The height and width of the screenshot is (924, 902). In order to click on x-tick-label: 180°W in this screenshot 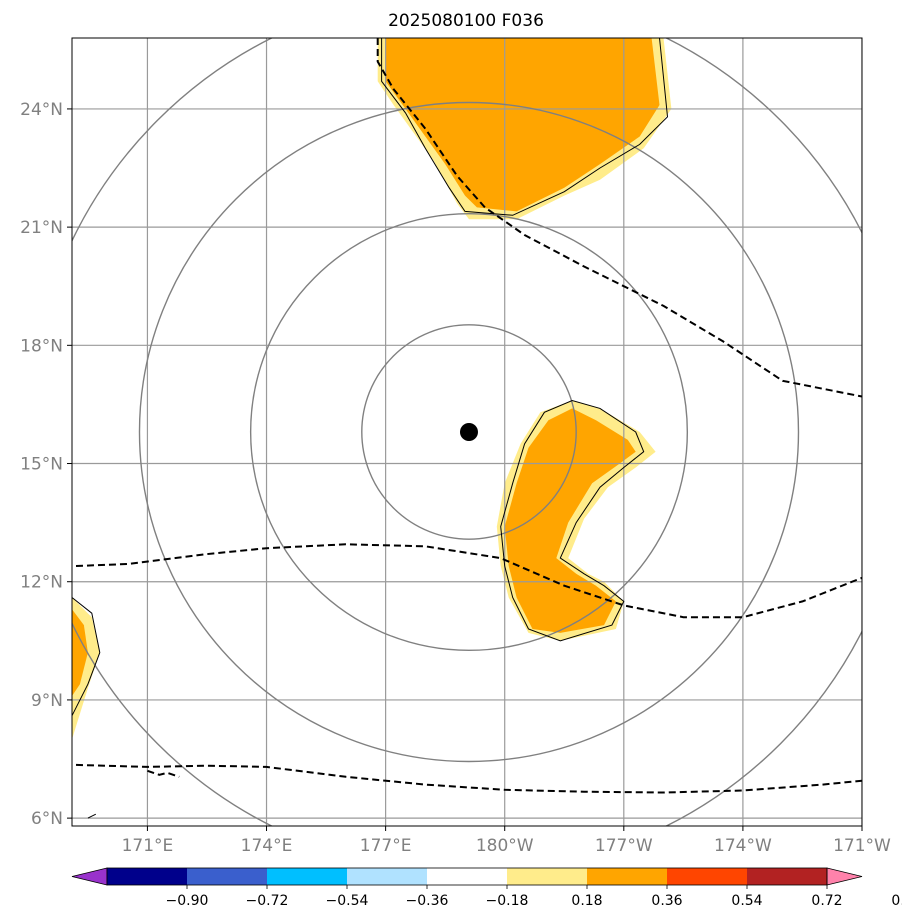, I will do `click(505, 846)`.